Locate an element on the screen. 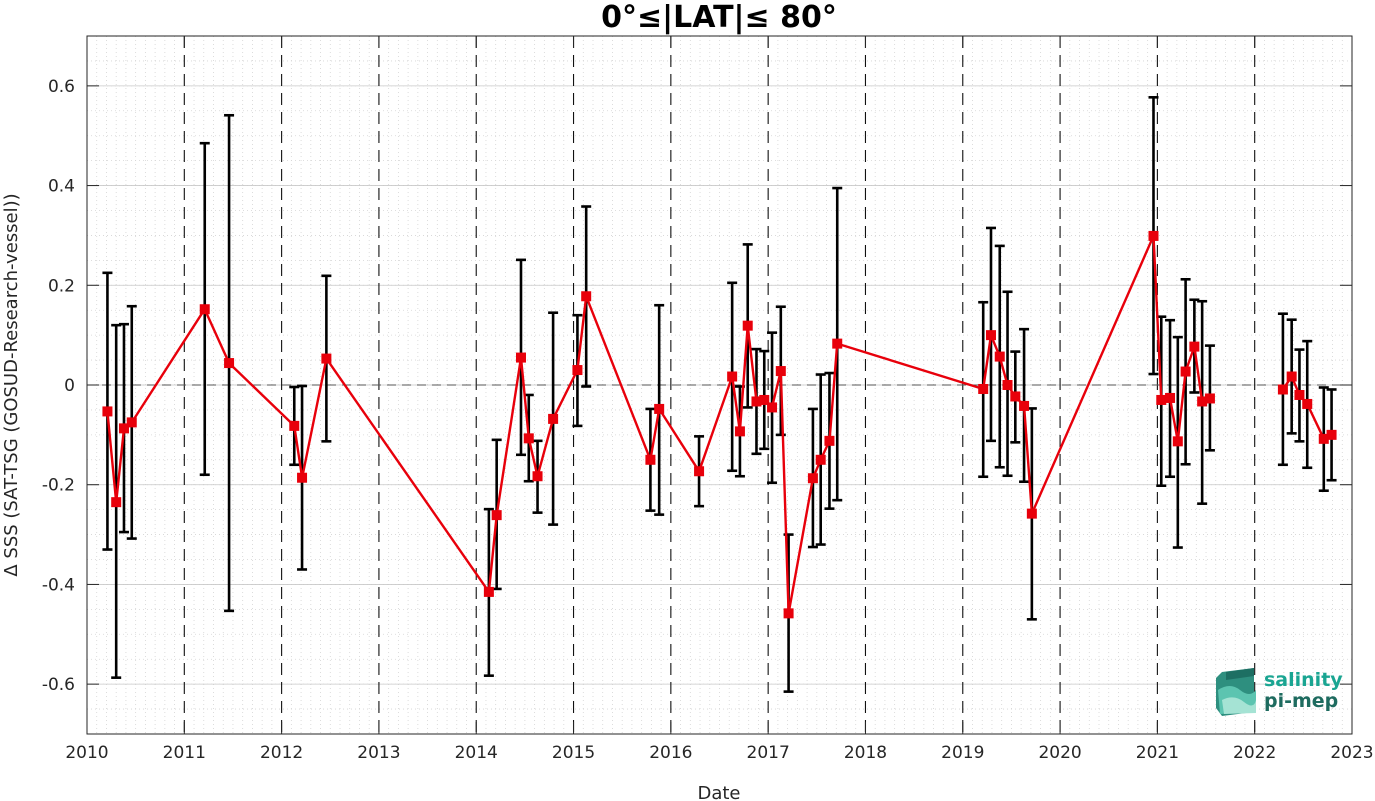  y-axis-label: Δ SSS (SAT-TSG (GOSUD-Research-vessel)) is located at coordinates (11, 384).